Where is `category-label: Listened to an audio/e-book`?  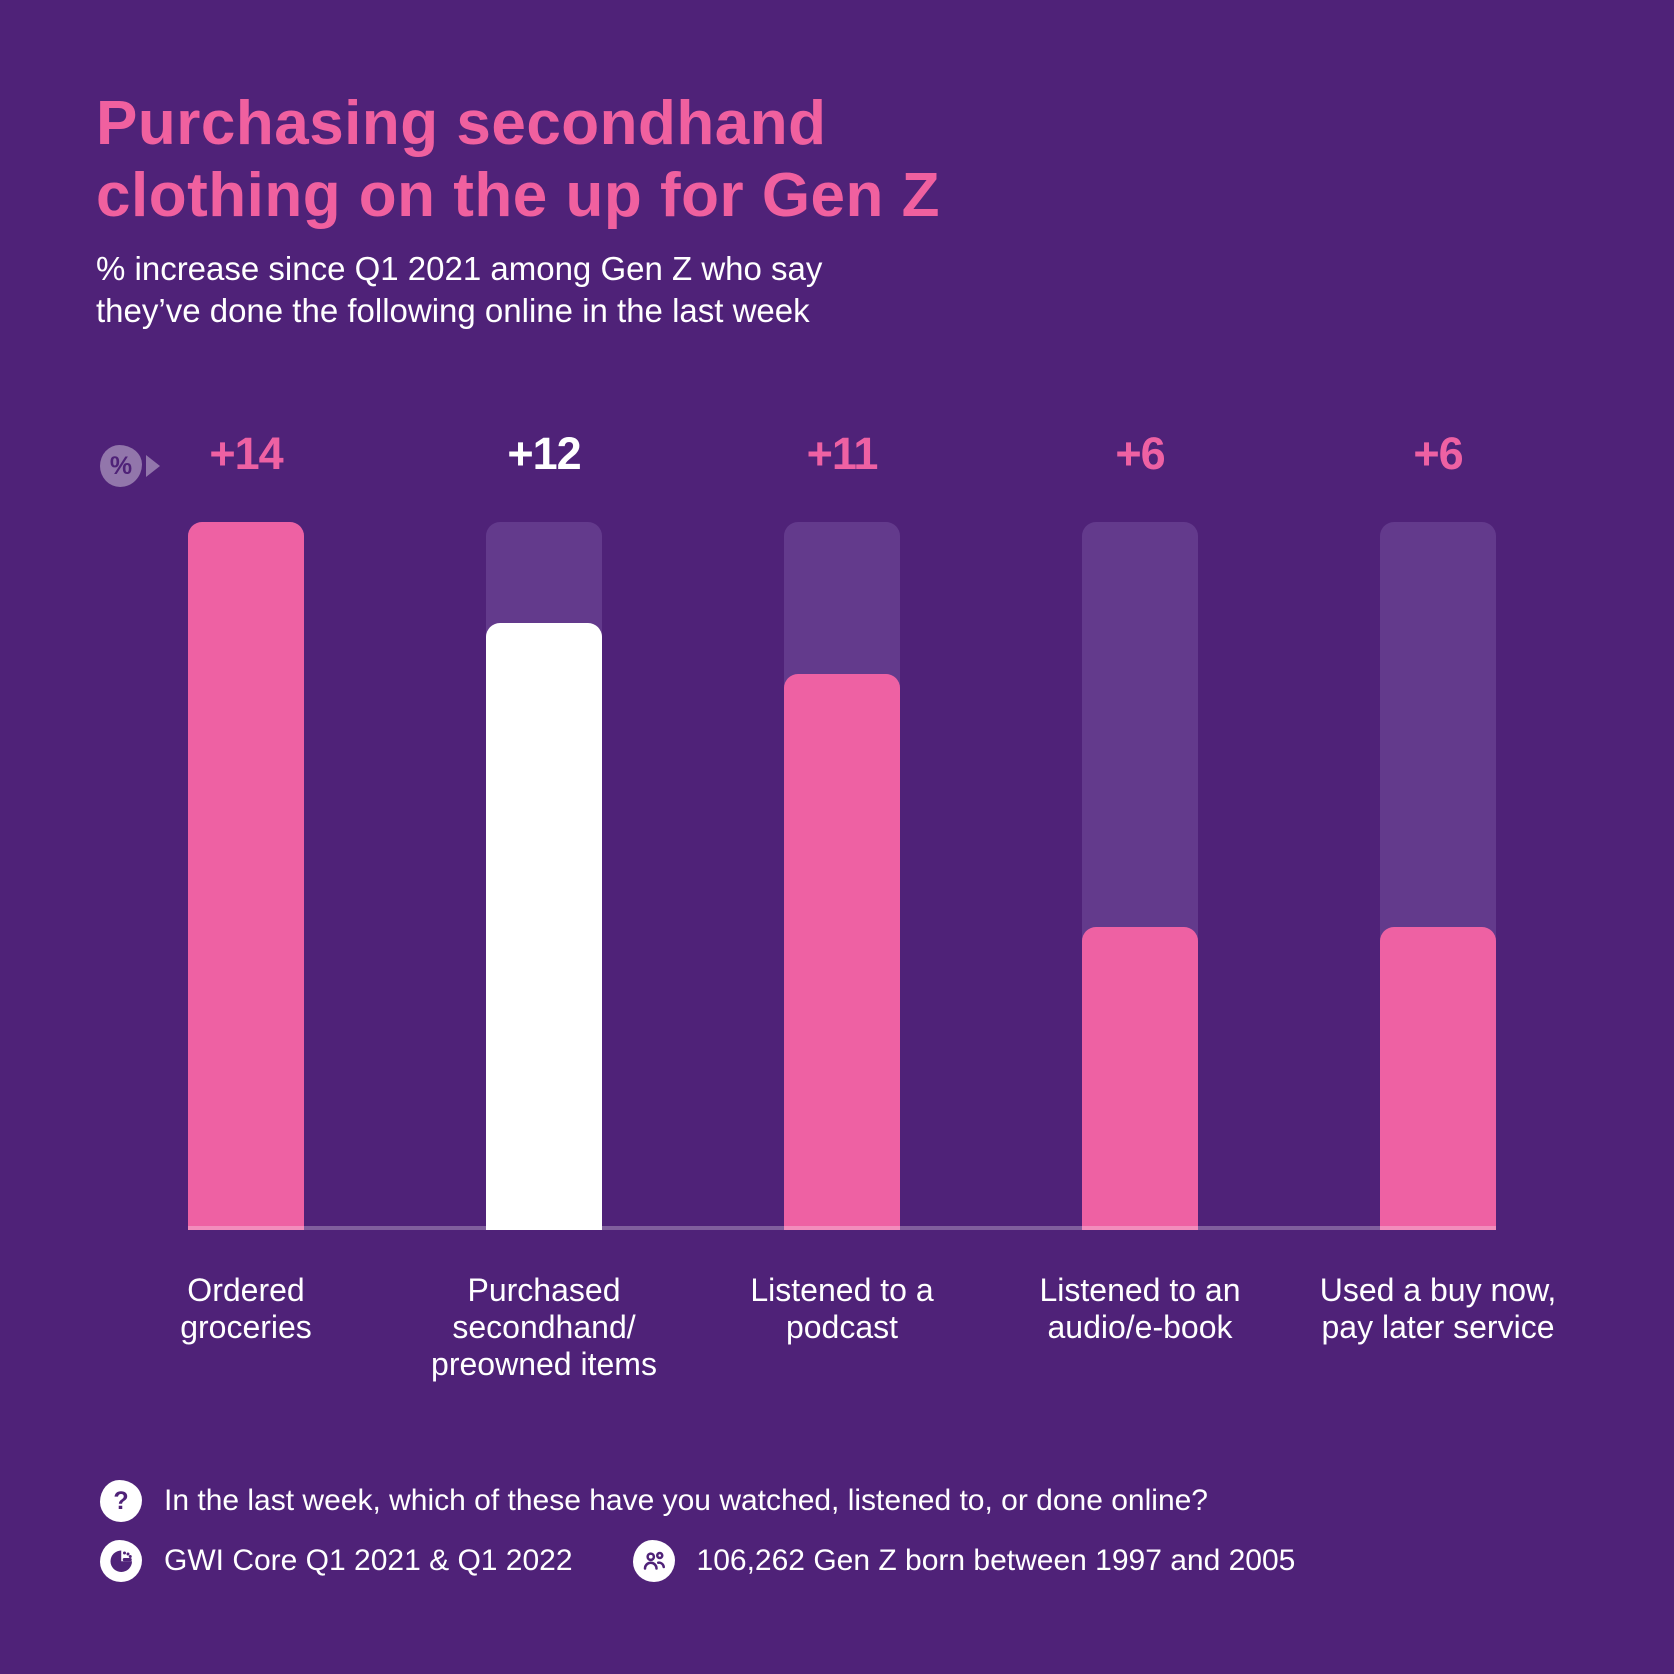 category-label: Listened to an audio/e-book is located at coordinates (1140, 1308).